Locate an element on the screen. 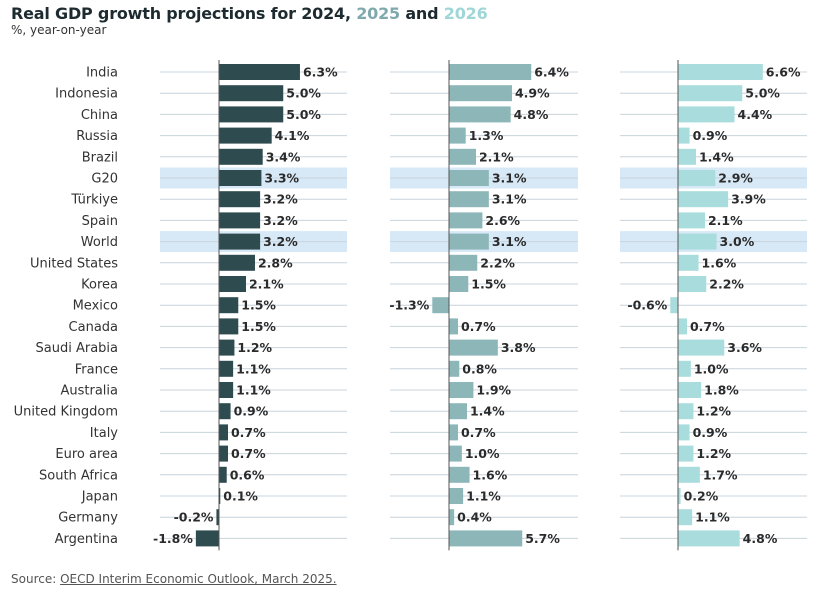  value-label-brazil-2024: 3.4% is located at coordinates (283, 156).